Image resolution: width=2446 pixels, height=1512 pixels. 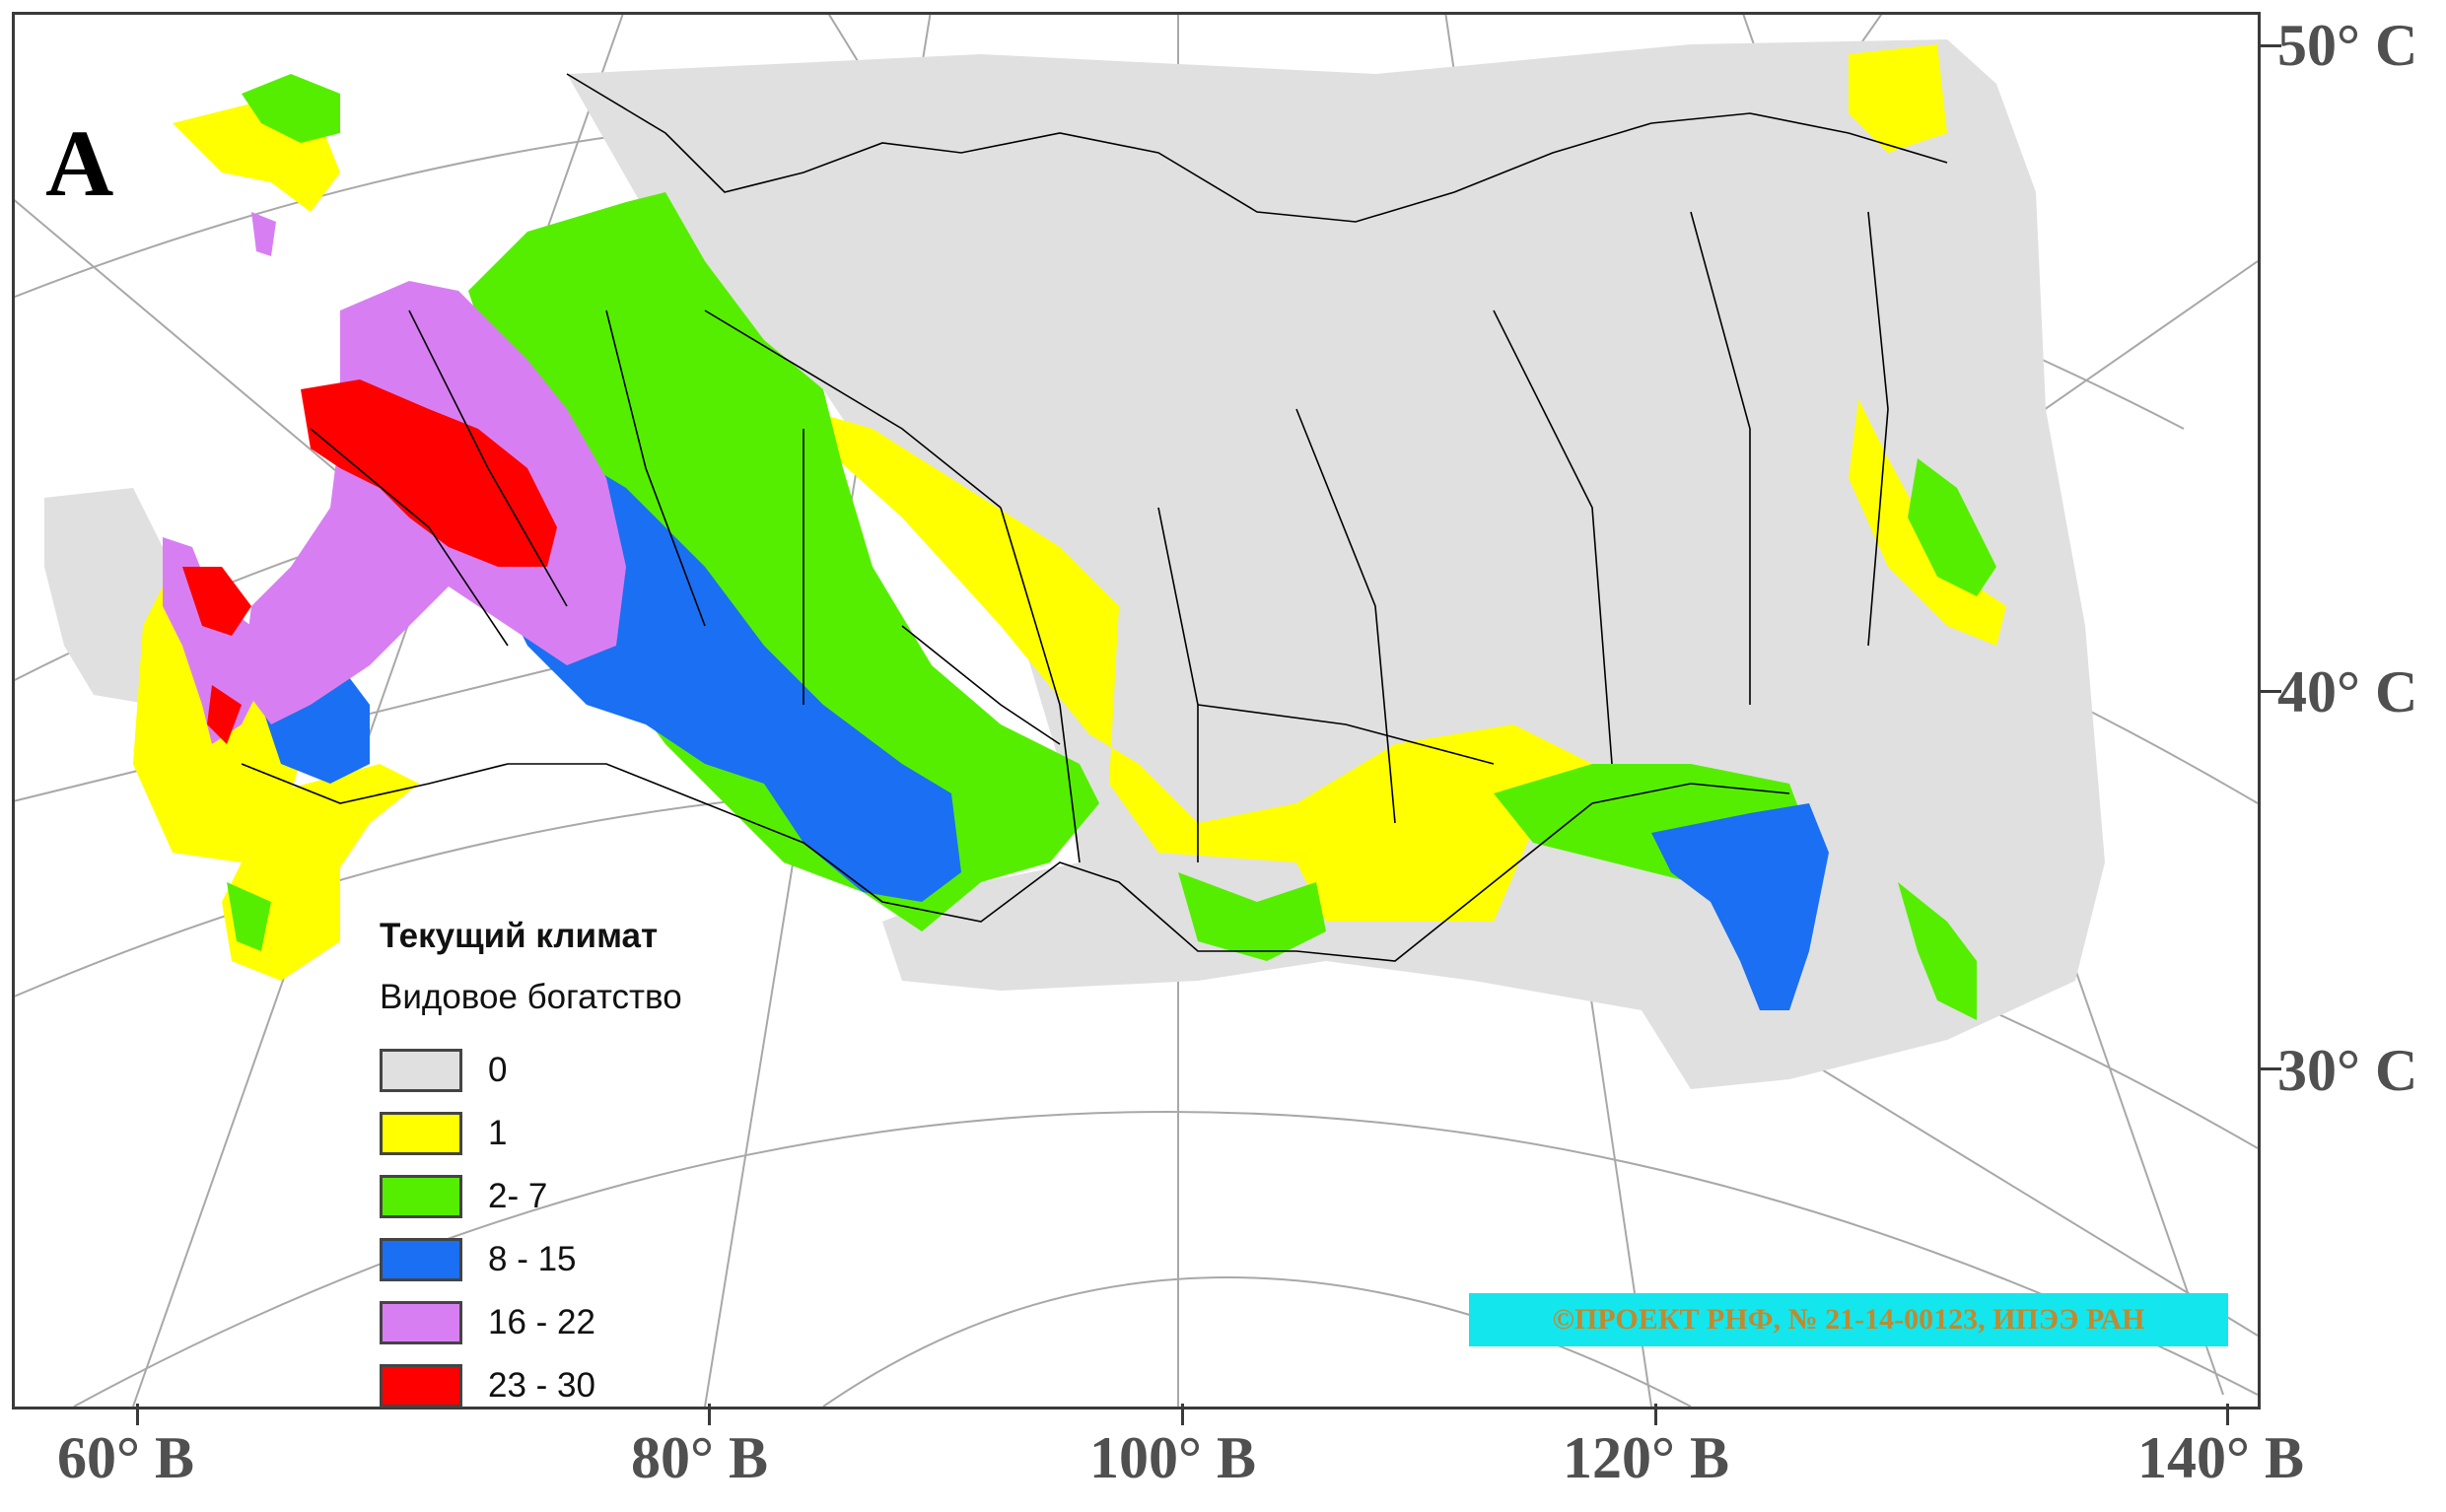 What do you see at coordinates (533, 1259) in the screenshot?
I see `legend-label: 8 - 15` at bounding box center [533, 1259].